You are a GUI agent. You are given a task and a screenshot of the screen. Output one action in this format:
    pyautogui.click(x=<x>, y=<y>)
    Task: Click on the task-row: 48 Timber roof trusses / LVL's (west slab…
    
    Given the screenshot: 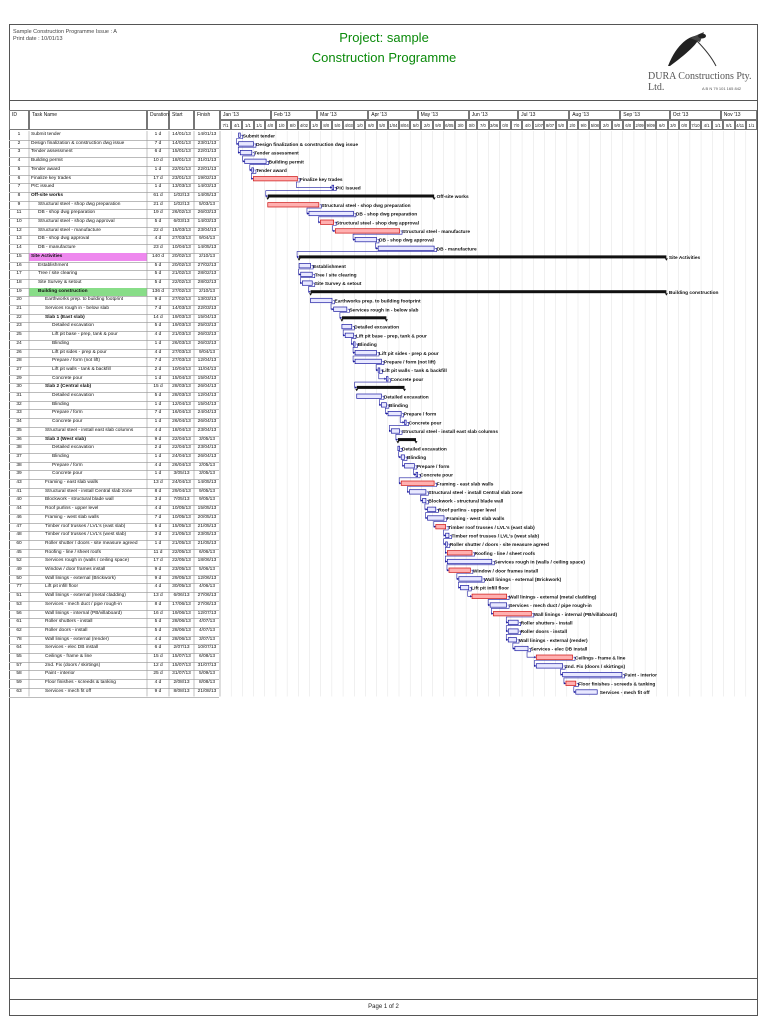 What is the action you would take?
    pyautogui.click(x=114, y=535)
    